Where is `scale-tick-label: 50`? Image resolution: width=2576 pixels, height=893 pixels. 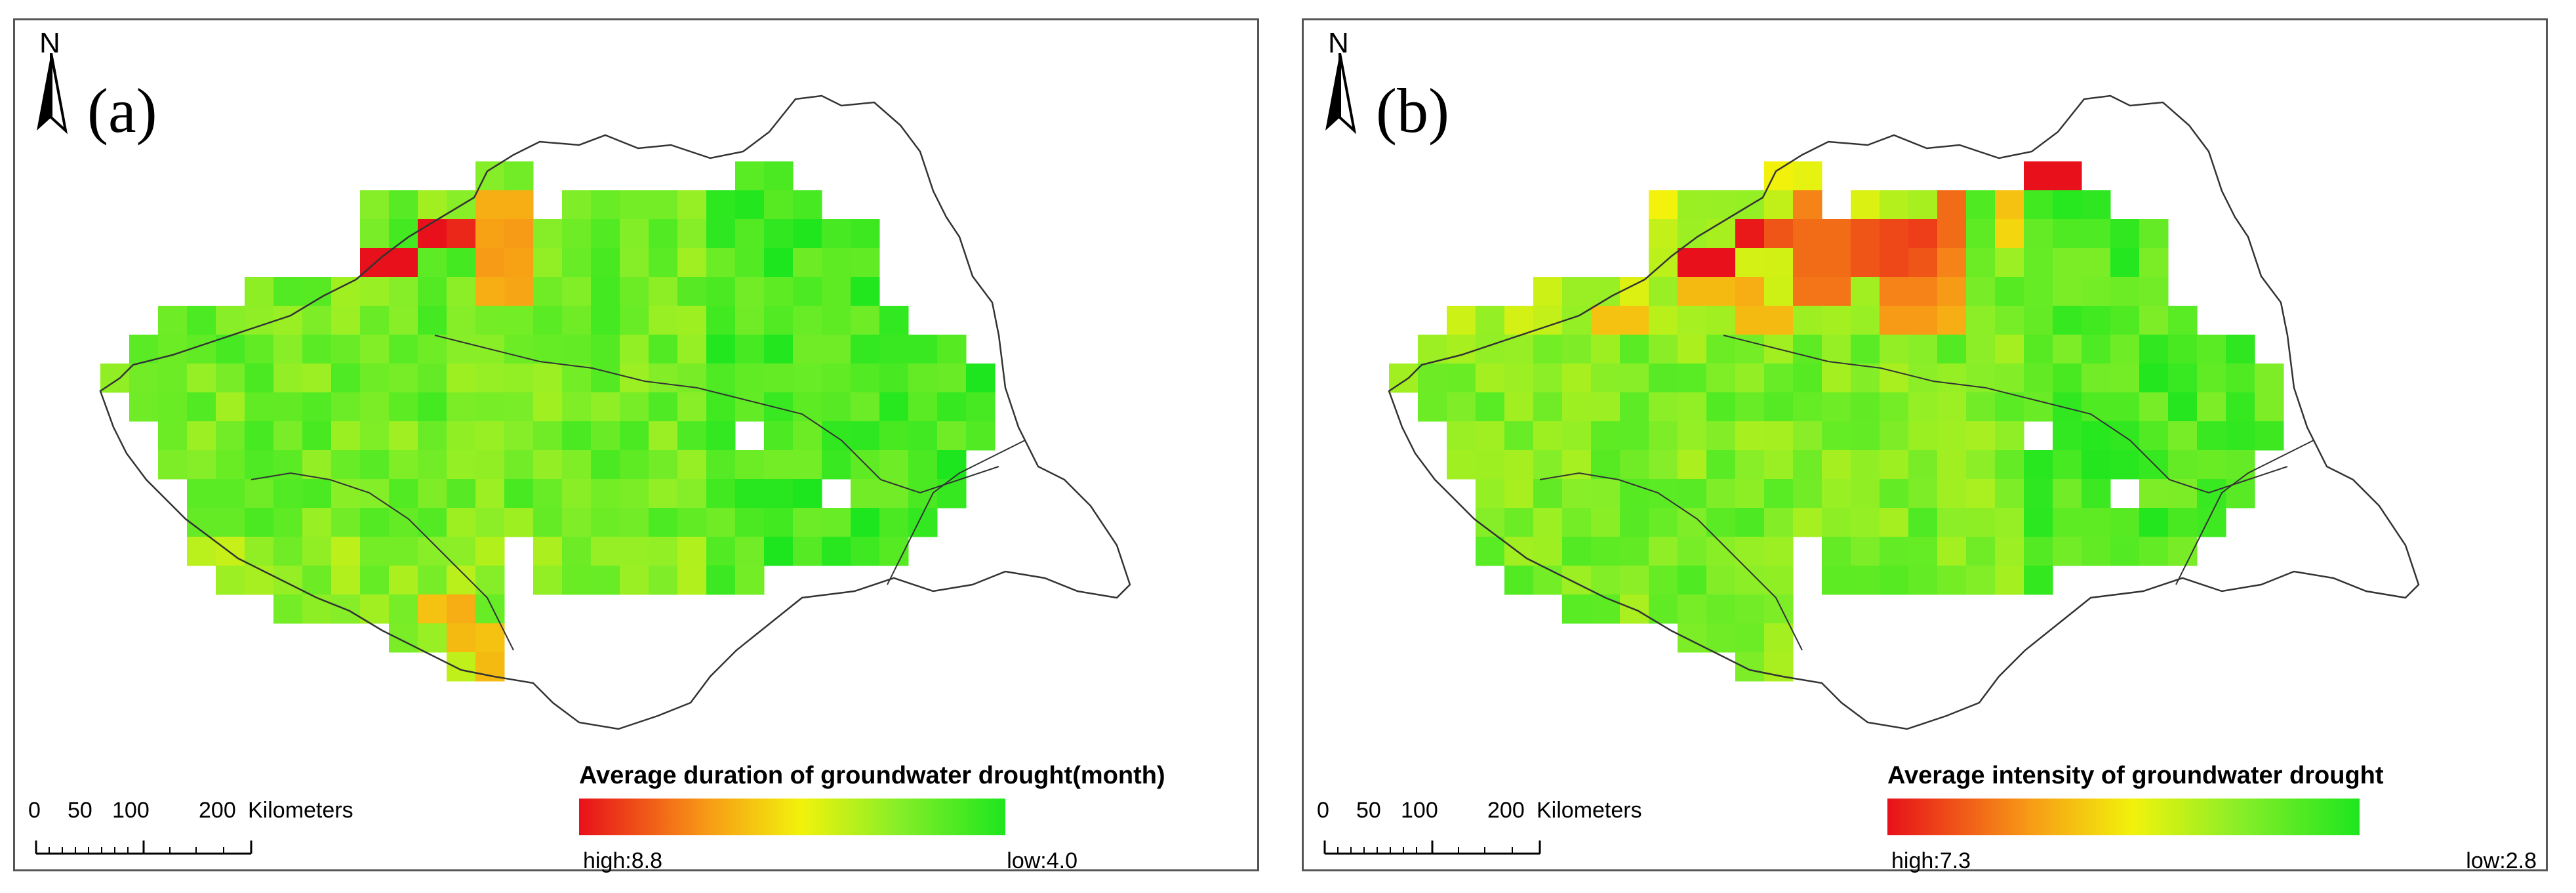
scale-tick-label: 50 is located at coordinates (80, 810).